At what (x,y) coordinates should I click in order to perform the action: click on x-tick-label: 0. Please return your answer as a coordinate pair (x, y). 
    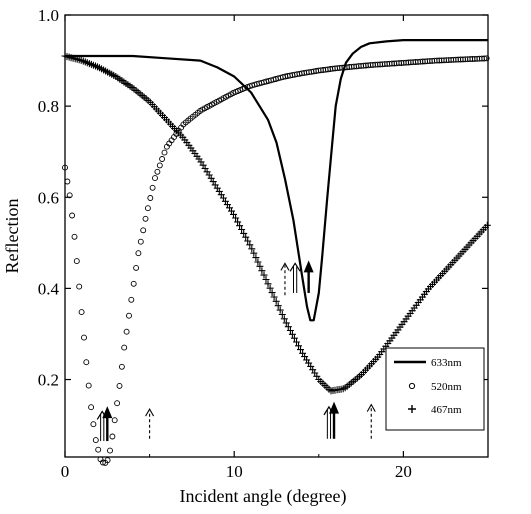
    Looking at the image, I should click on (65, 471).